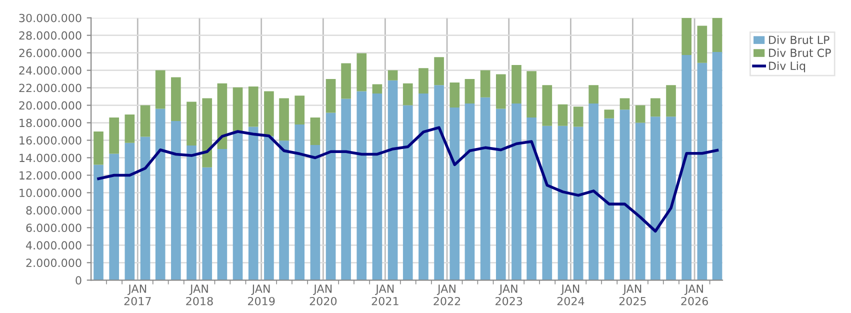 This screenshot has height=313, width=851. I want to click on y-tick-label: 22.000.000, so click(50, 88).